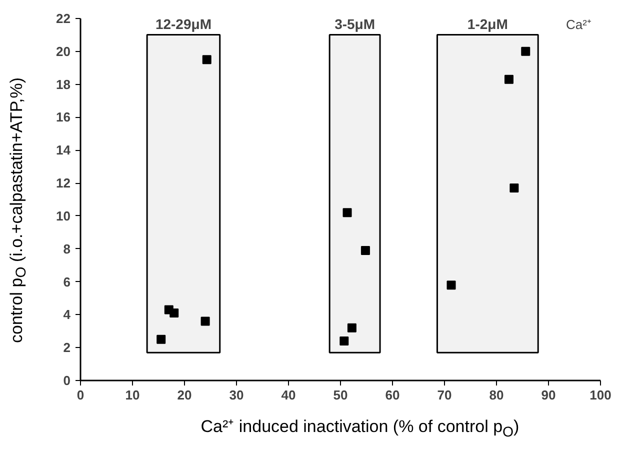 This screenshot has width=623, height=449. Describe the element at coordinates (601, 395) in the screenshot. I see `x-tick-label: 100` at that location.